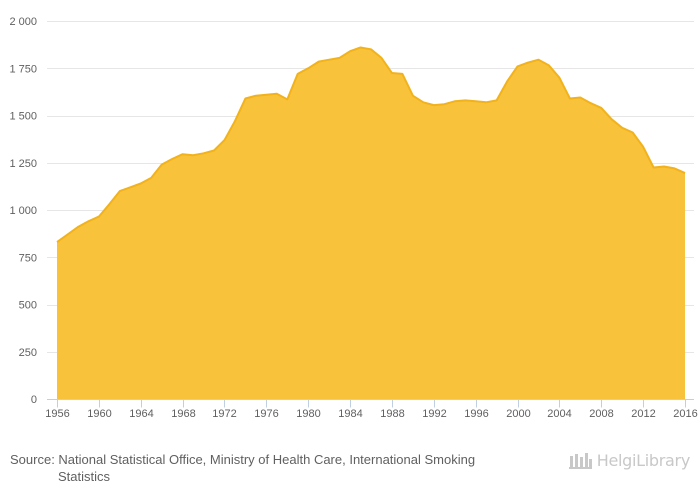 This screenshot has width=700, height=500. I want to click on x-tick-label: 1976, so click(266, 414).